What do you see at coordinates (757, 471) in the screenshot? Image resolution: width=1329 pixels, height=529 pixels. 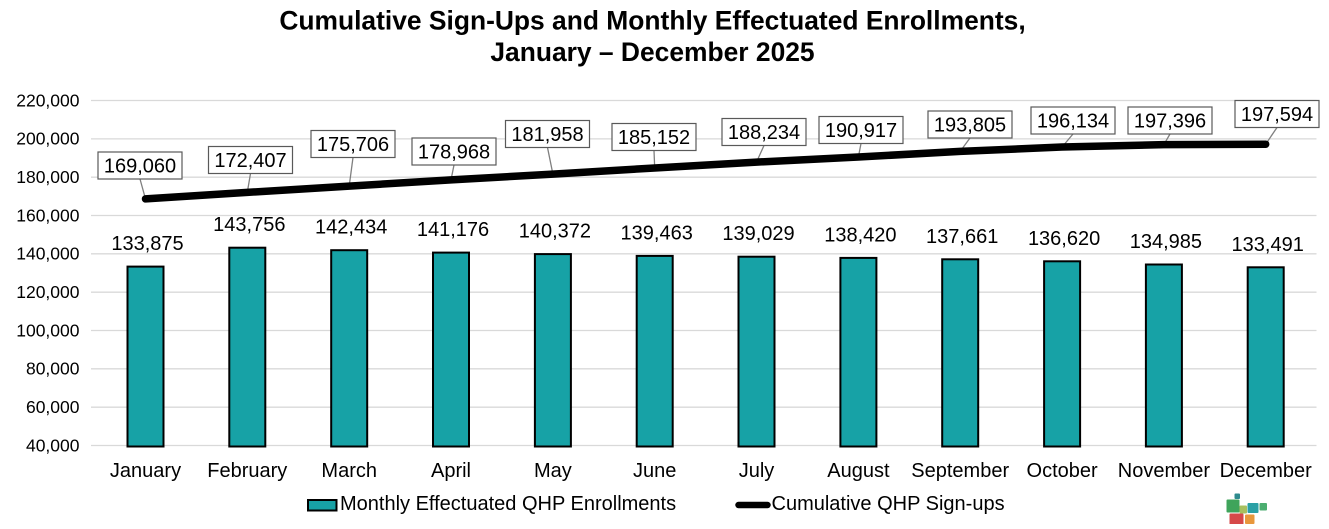 I see `svg-text: July` at bounding box center [757, 471].